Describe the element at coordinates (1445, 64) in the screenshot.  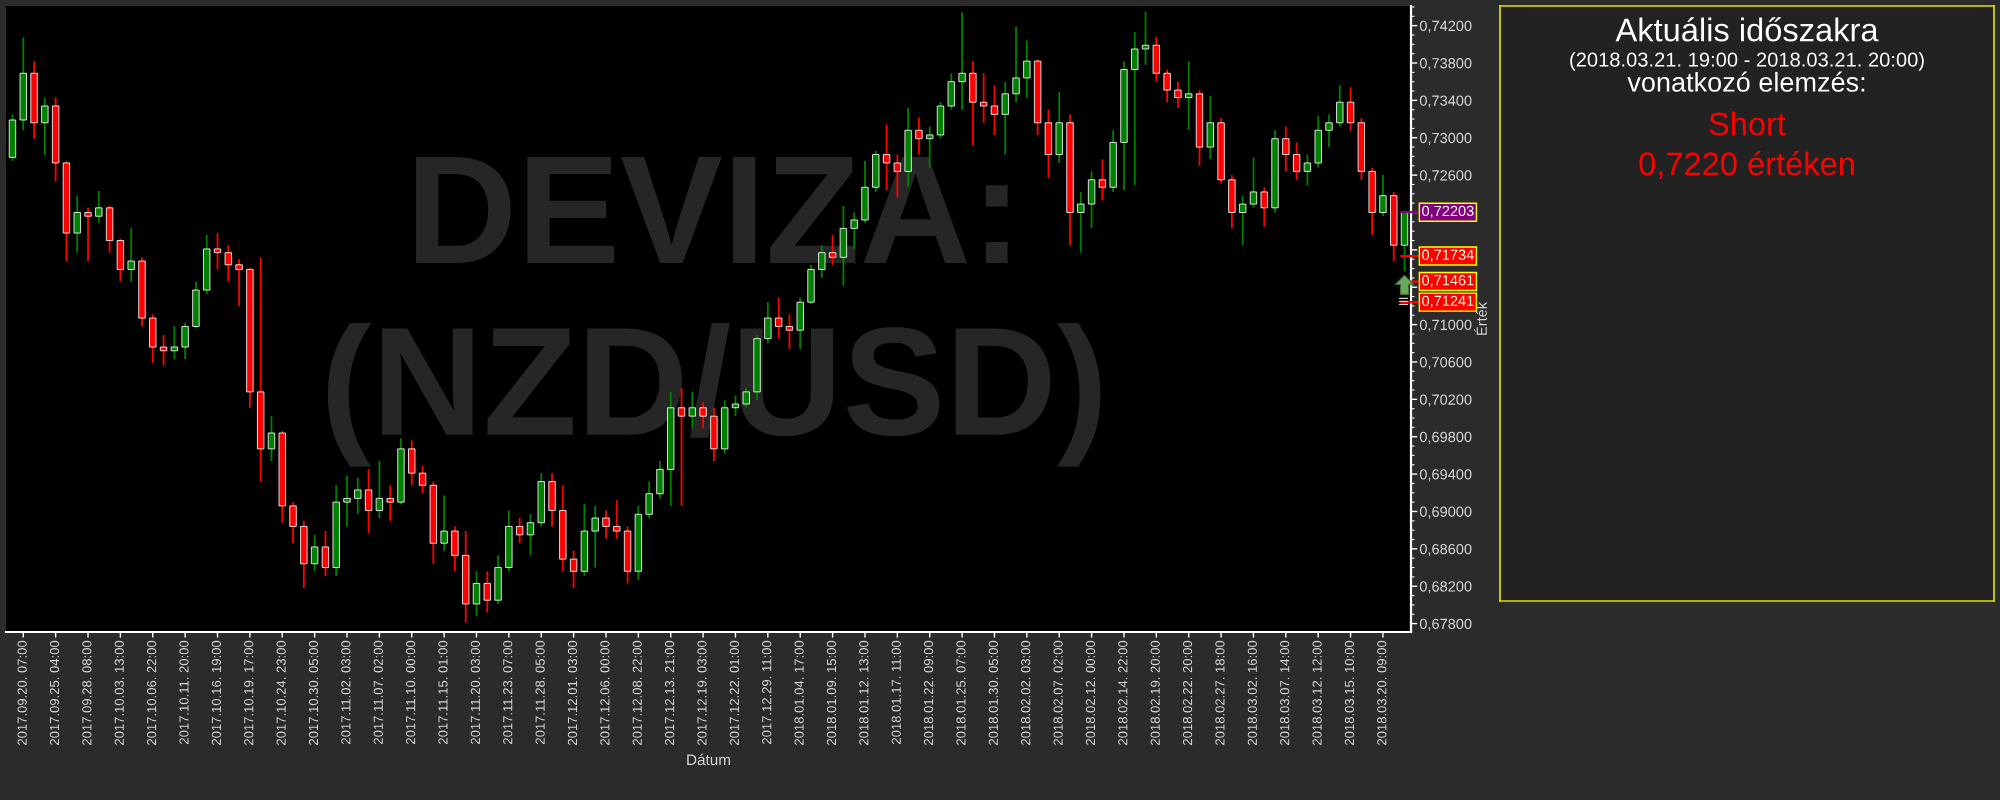
I see `y-tick-label: 0,73800` at that location.